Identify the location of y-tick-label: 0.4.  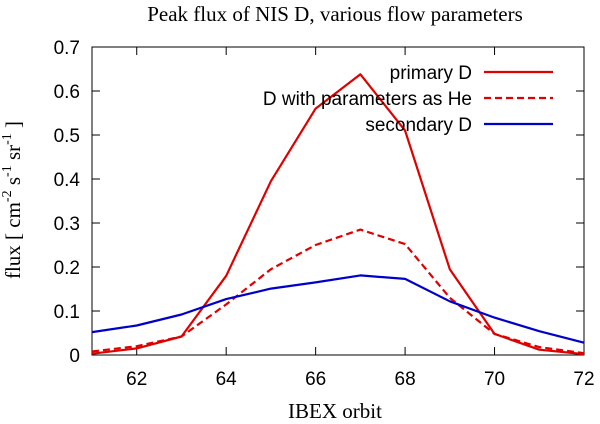
(67, 180).